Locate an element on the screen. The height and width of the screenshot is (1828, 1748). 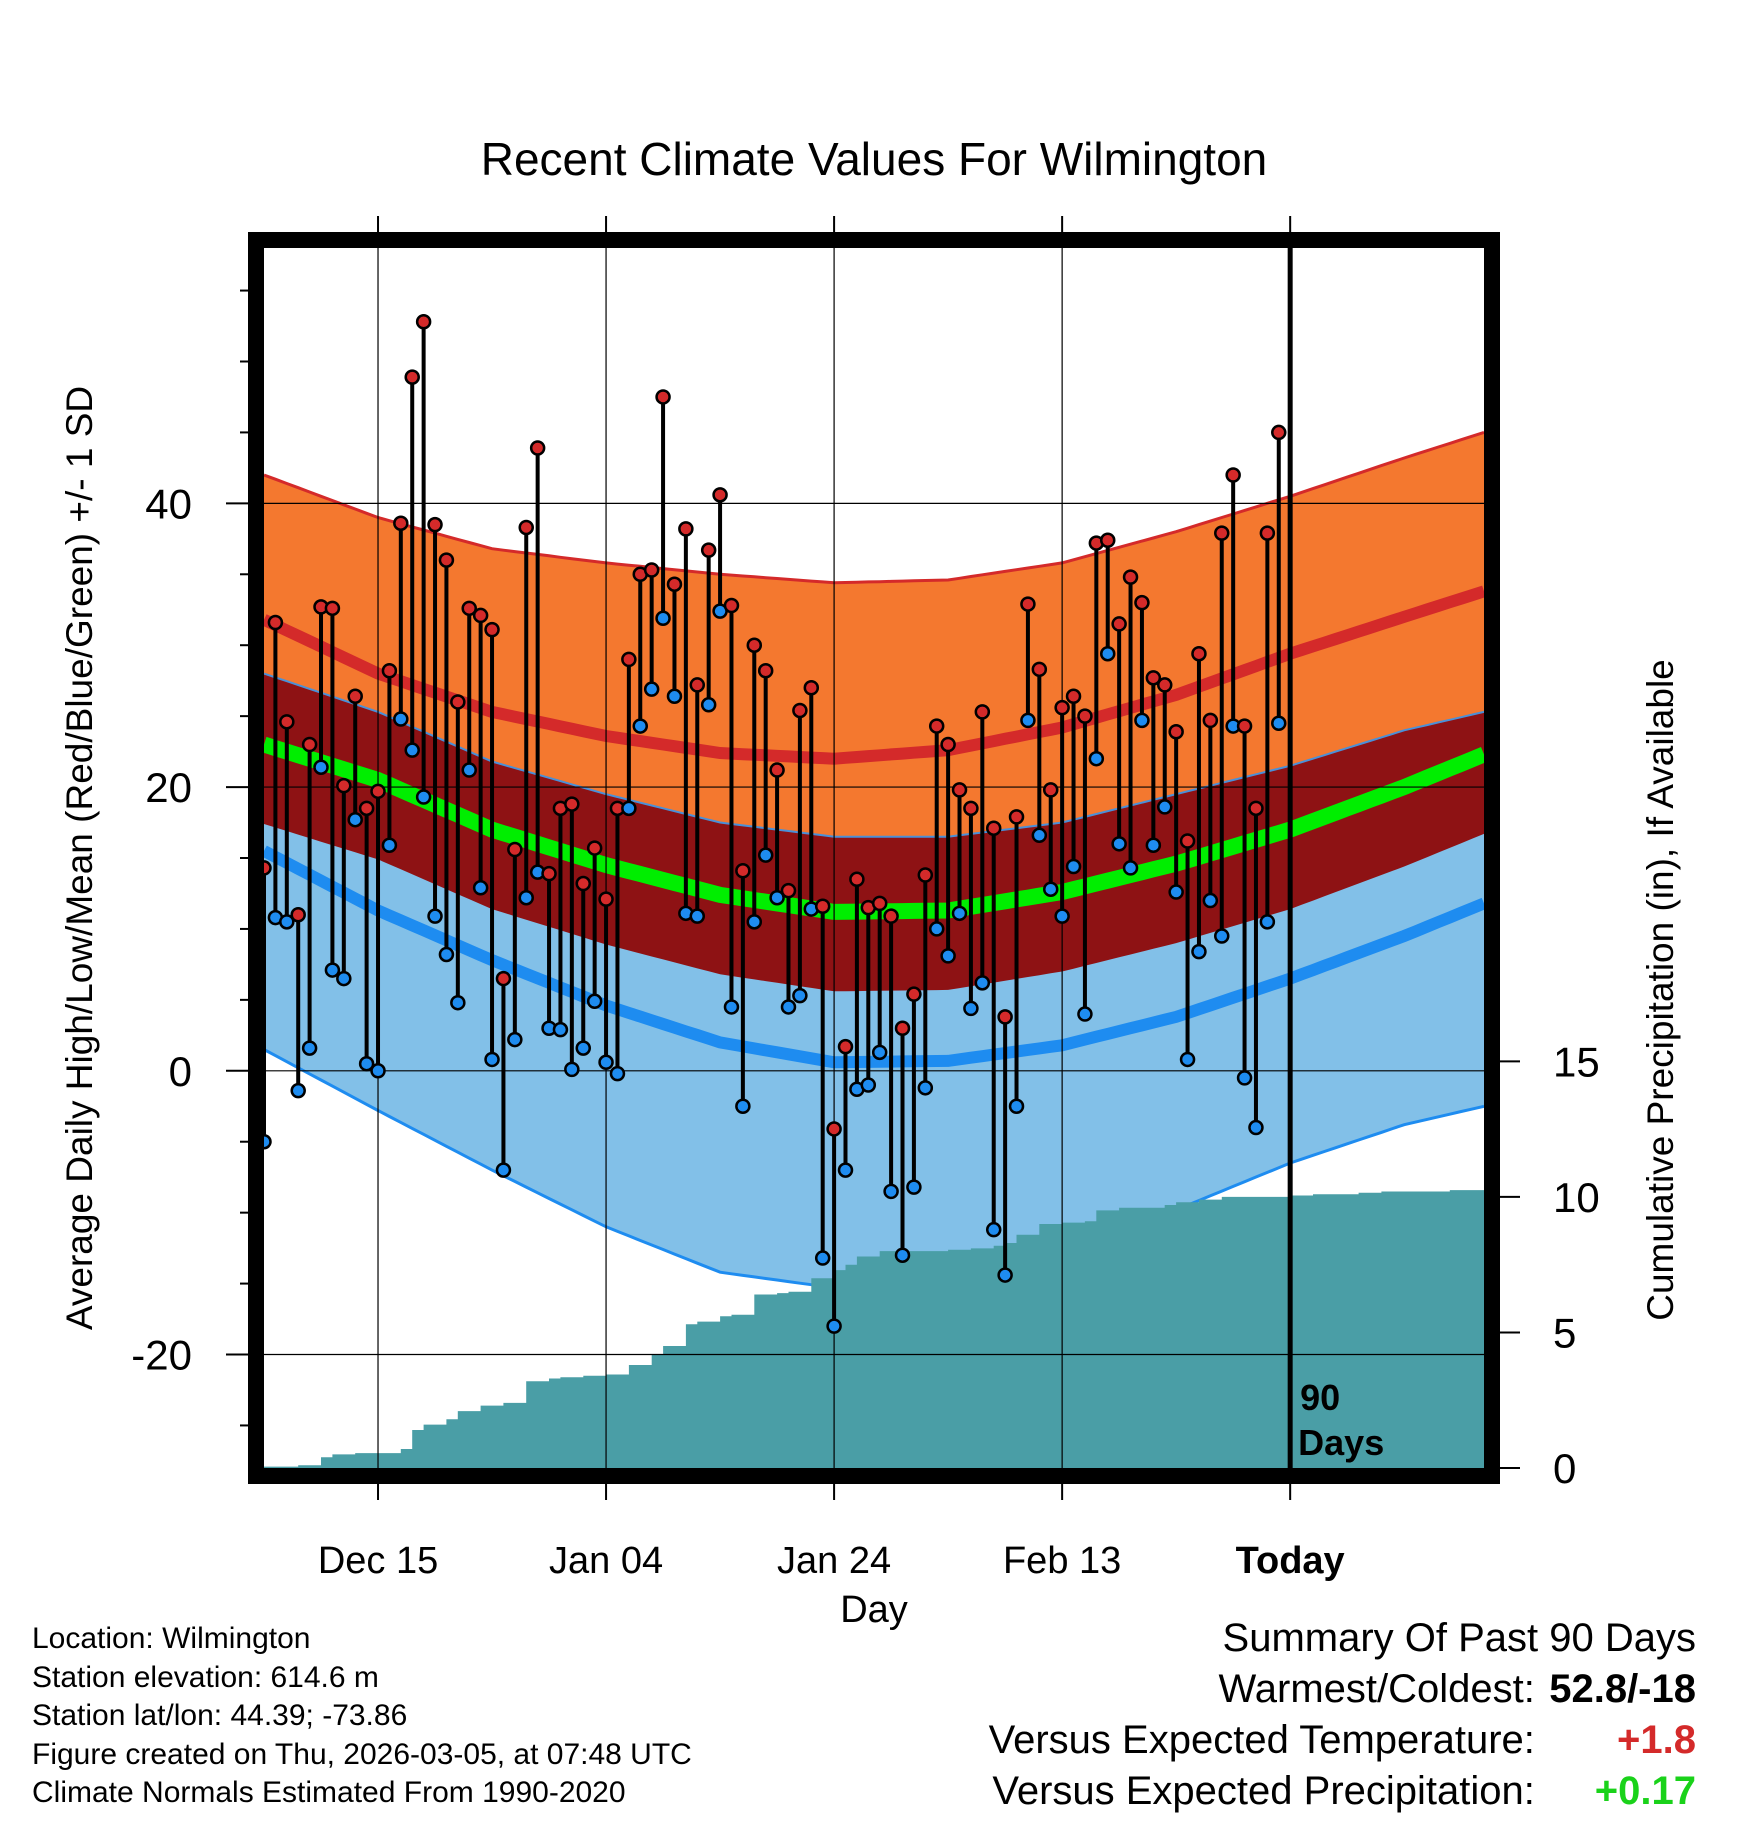
y-tick-label: -20 is located at coordinates (161, 1355).